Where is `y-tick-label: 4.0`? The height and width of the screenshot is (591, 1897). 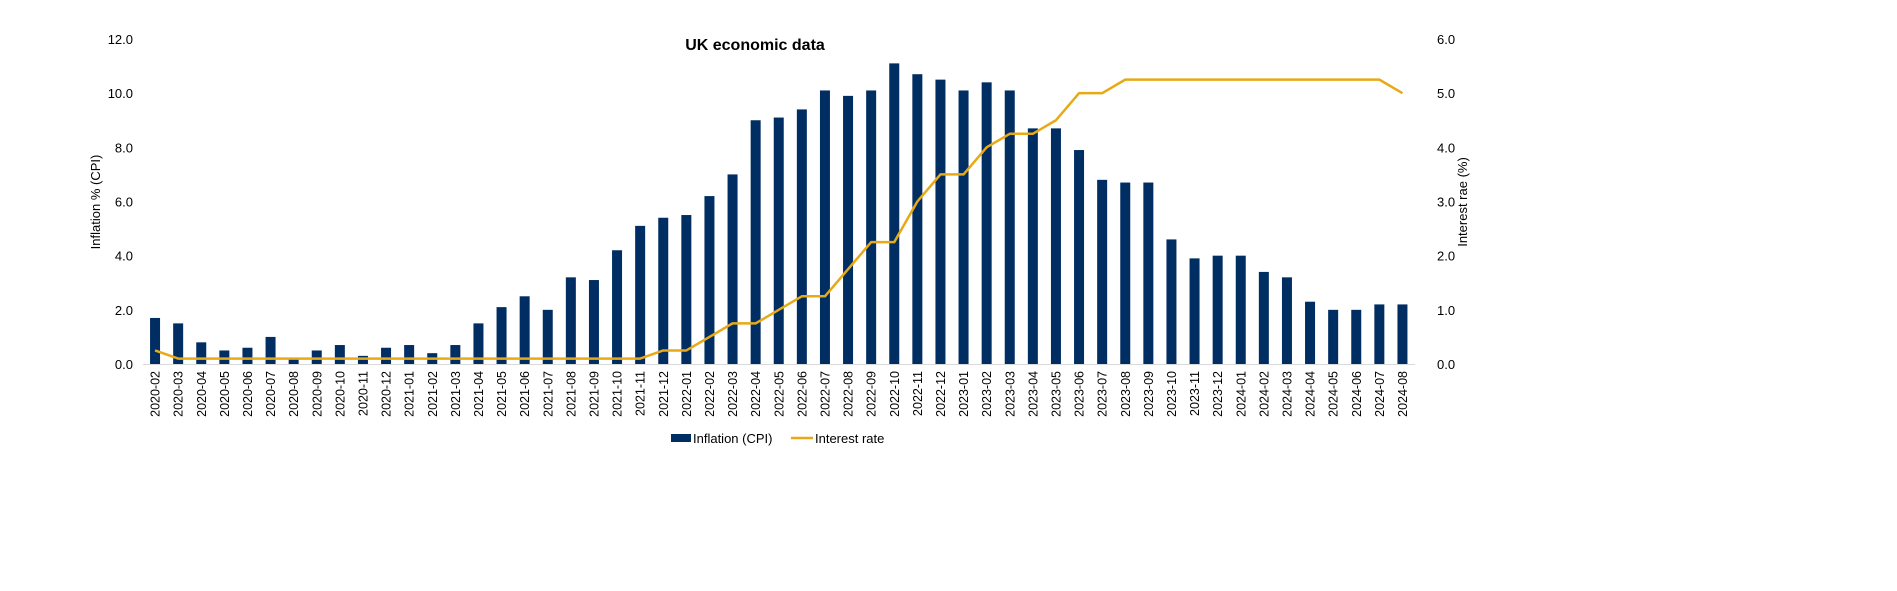
y-tick-label: 4.0 is located at coordinates (124, 256).